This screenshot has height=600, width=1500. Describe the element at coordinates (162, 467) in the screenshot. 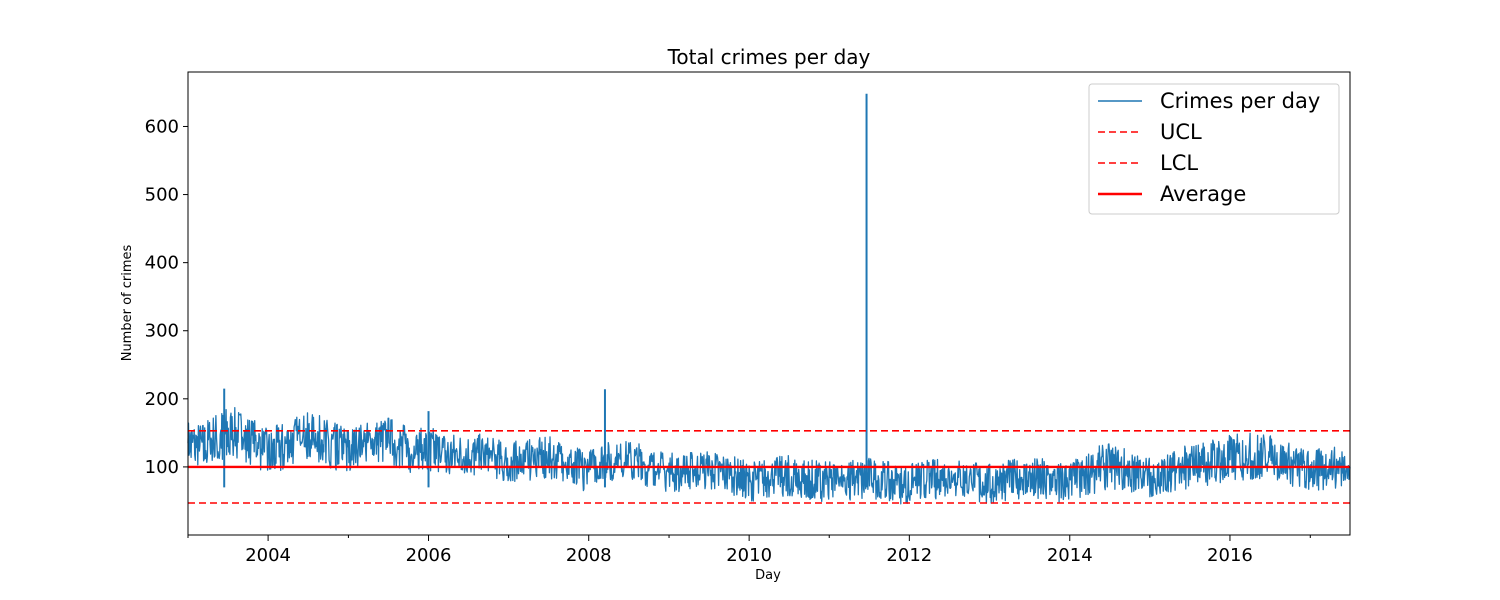

I see `y-tick-label: 100` at that location.